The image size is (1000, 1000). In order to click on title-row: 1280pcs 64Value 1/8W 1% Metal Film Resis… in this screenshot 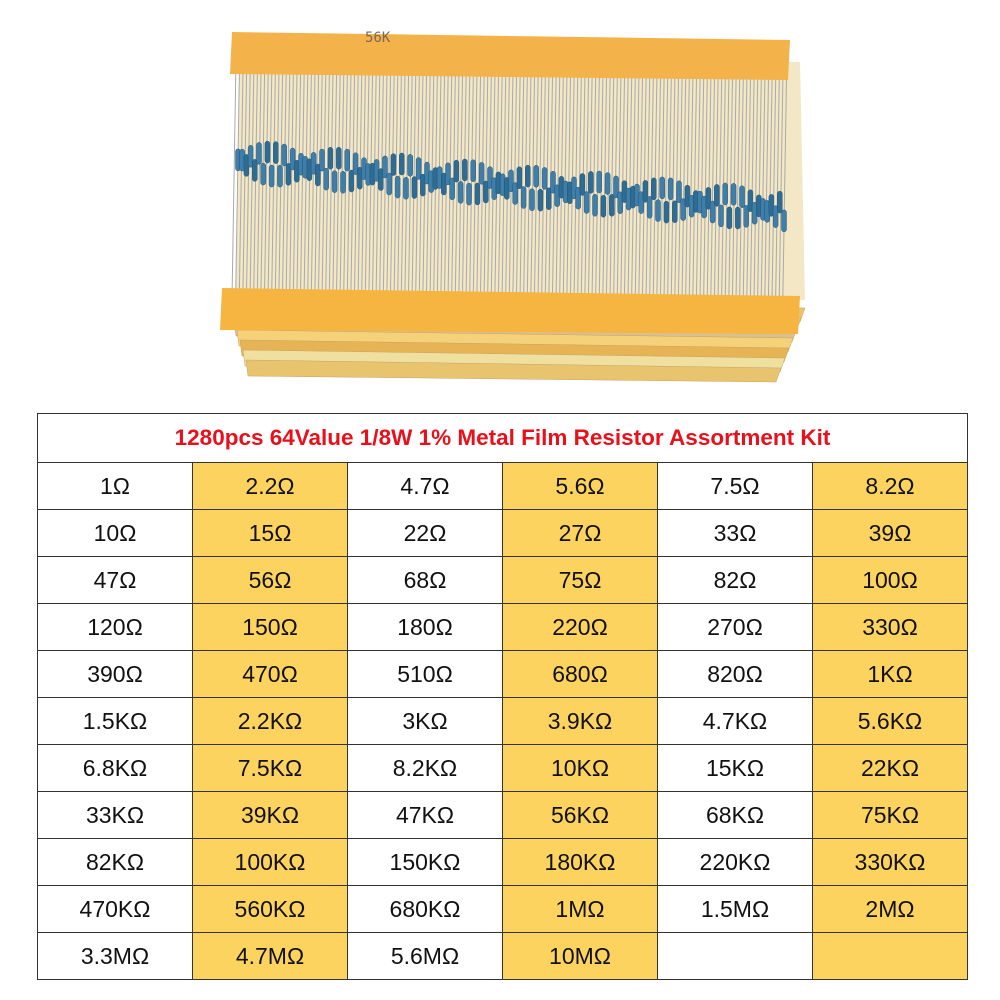, I will do `click(502, 438)`.